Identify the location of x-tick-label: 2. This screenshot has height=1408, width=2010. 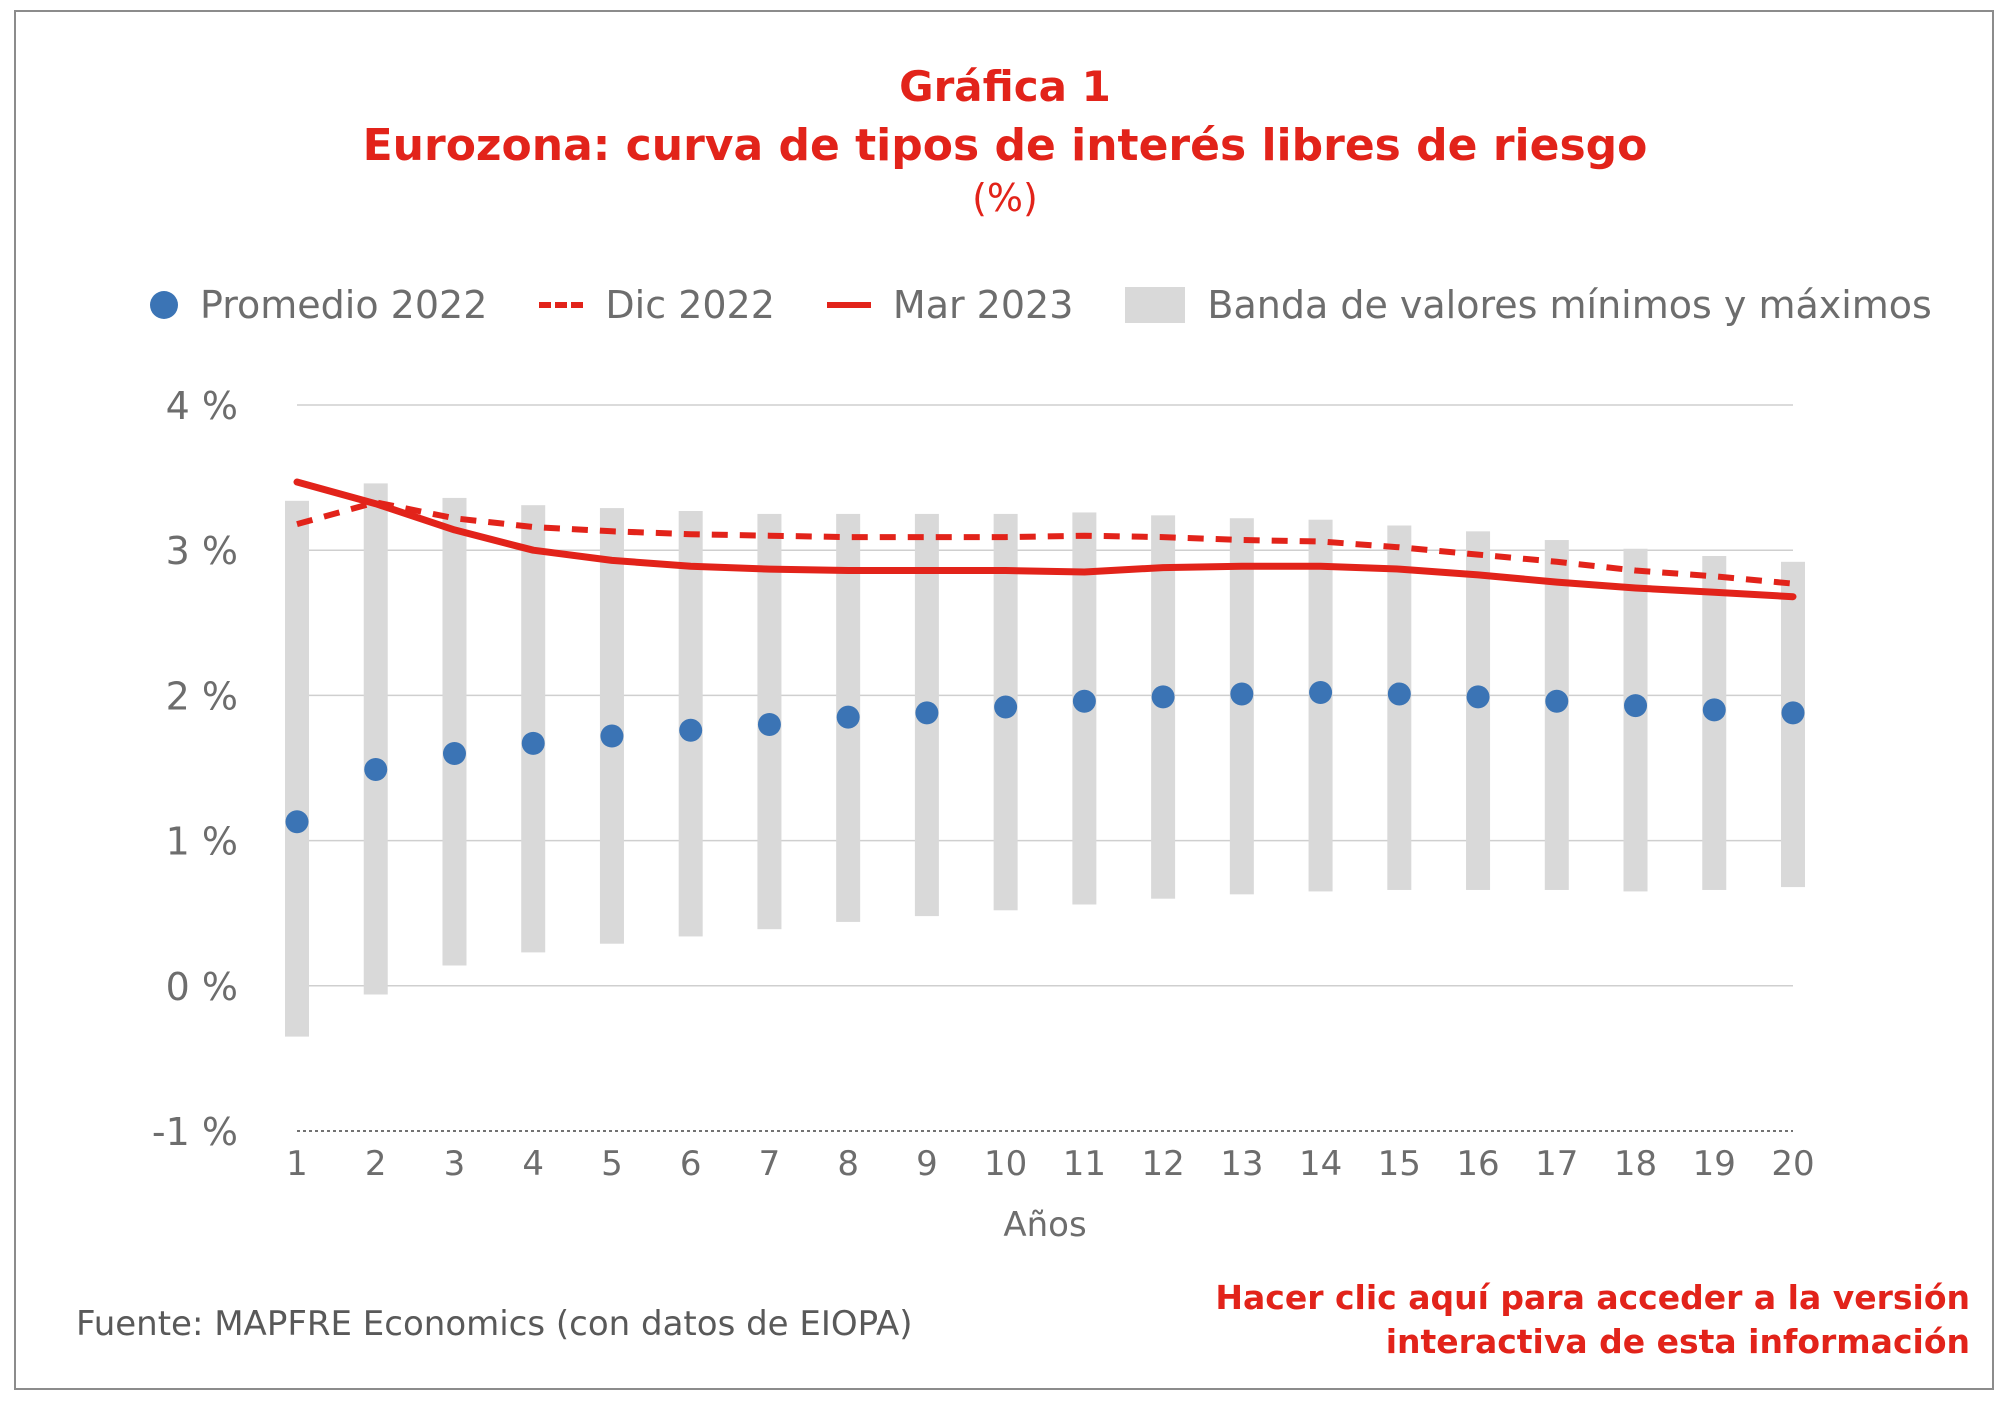
(376, 1164).